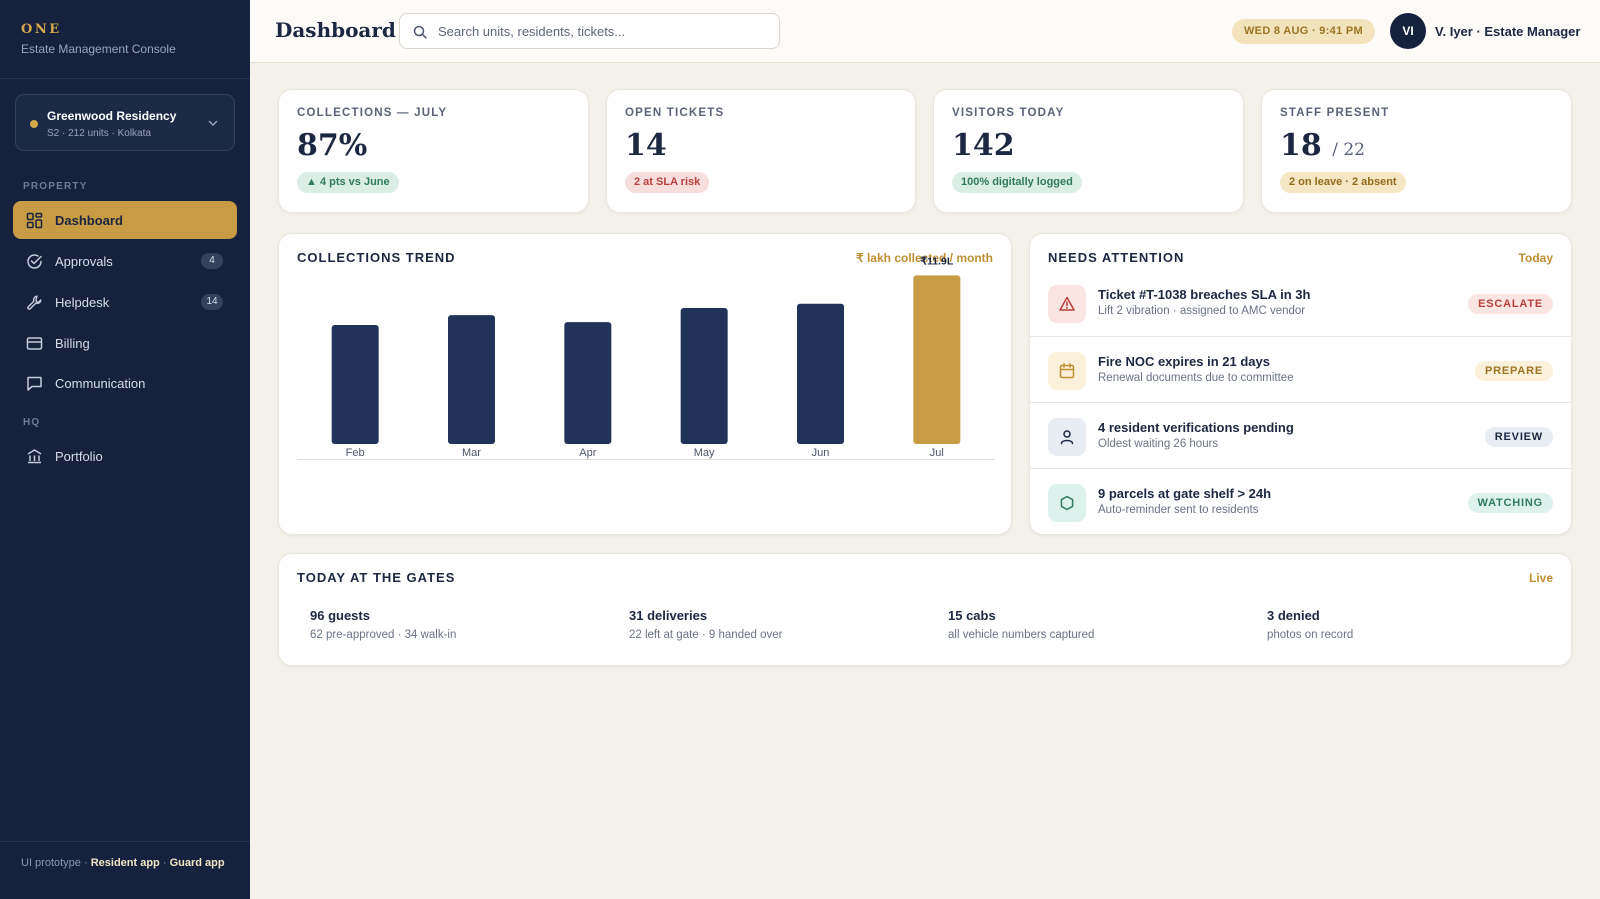 This screenshot has width=1600, height=899. What do you see at coordinates (937, 261) in the screenshot?
I see `data-label: ₹11.9L` at bounding box center [937, 261].